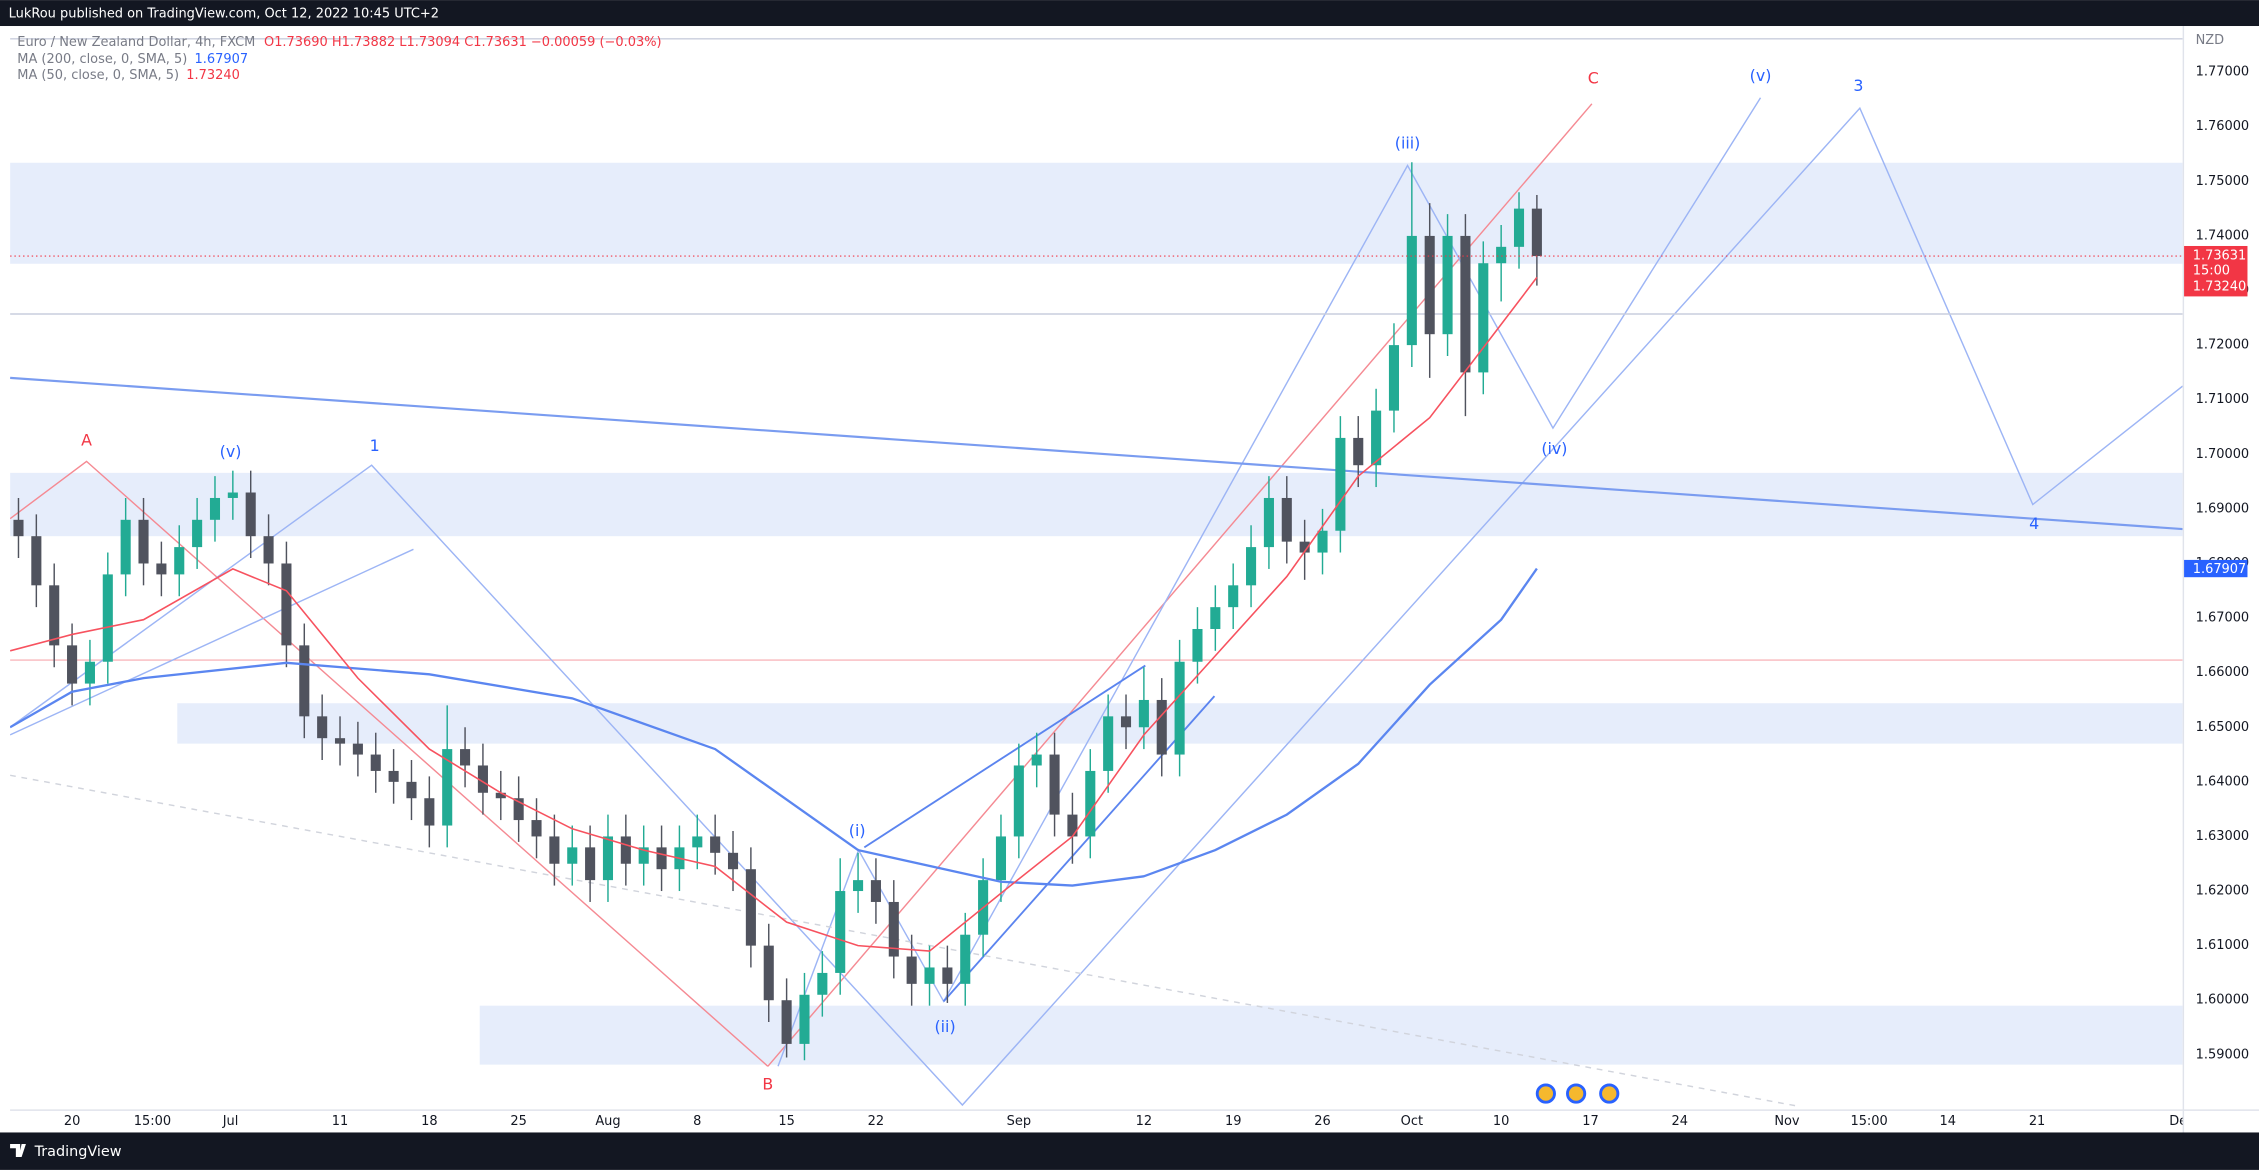  What do you see at coordinates (213, 74) in the screenshot?
I see `legend-value: 1.73240` at bounding box center [213, 74].